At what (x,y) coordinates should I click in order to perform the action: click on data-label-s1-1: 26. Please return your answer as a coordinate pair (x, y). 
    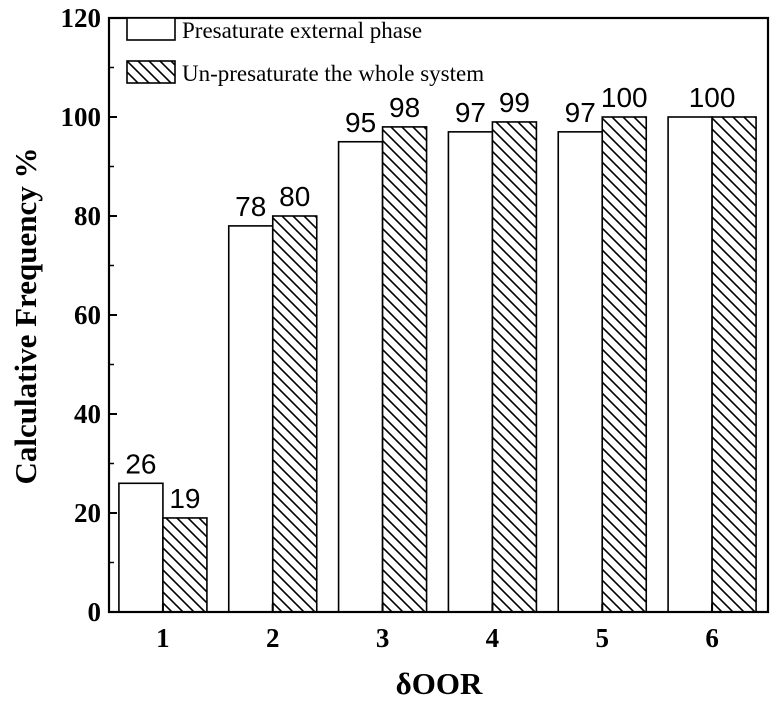
    Looking at the image, I should click on (140, 463).